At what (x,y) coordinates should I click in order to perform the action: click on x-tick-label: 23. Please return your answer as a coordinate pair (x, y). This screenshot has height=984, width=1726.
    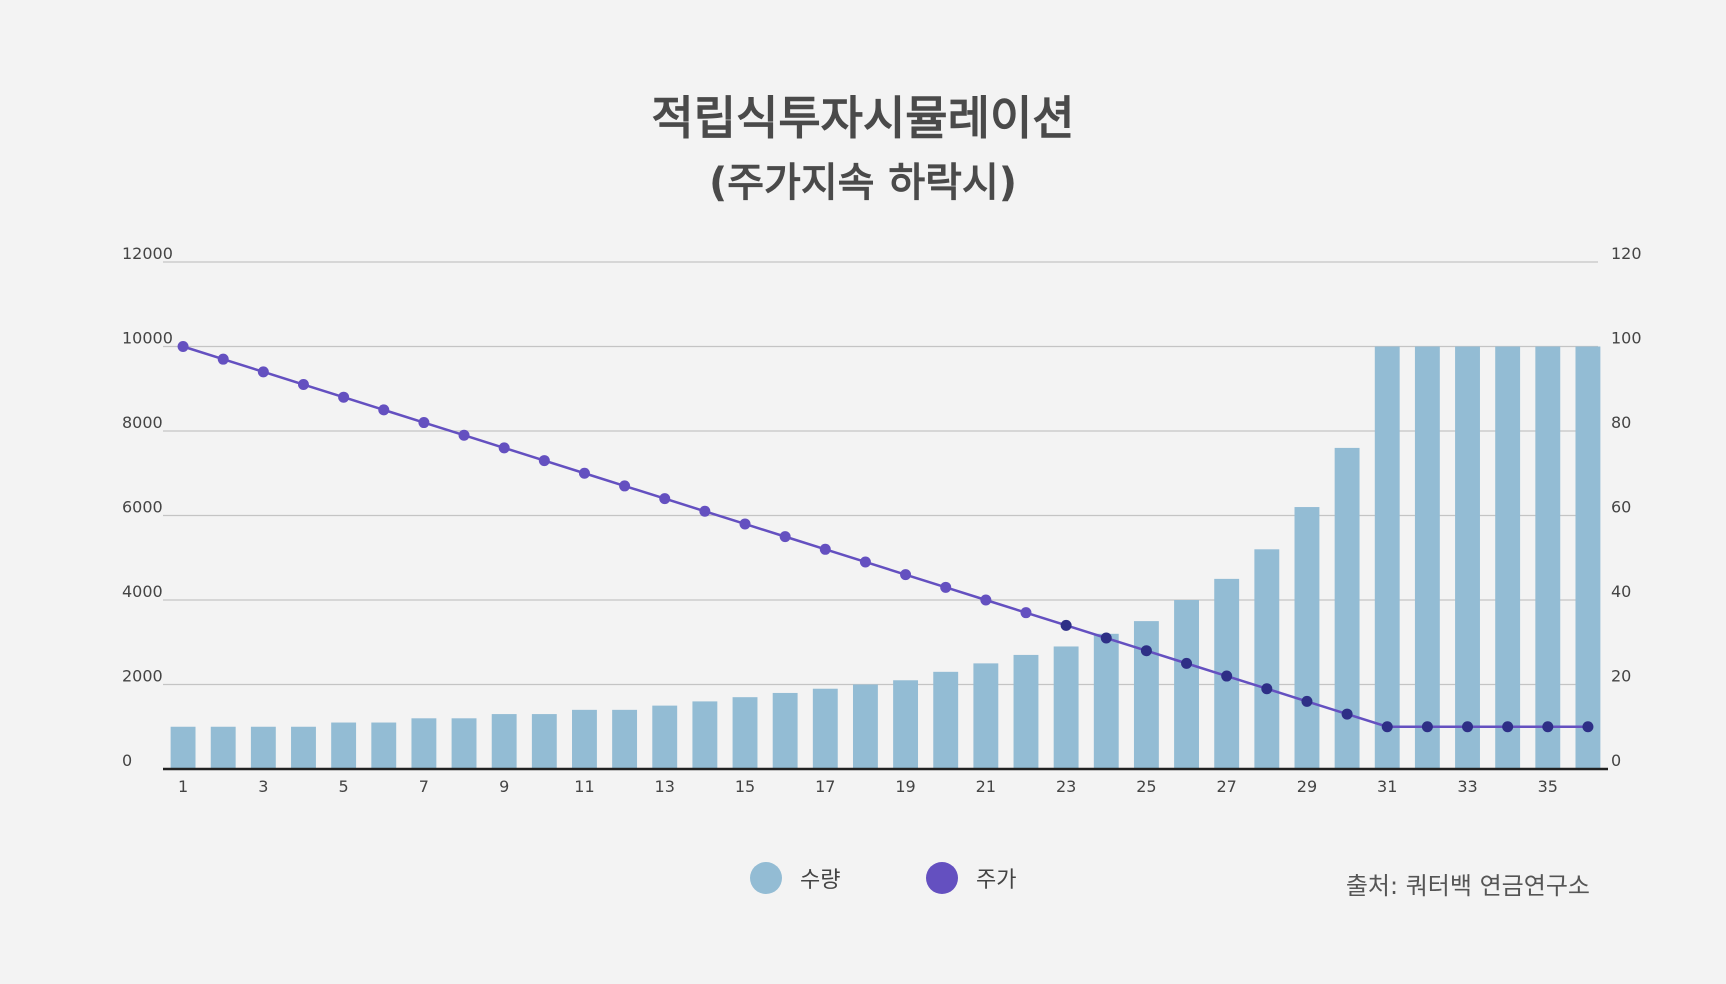
    Looking at the image, I should click on (1066, 786).